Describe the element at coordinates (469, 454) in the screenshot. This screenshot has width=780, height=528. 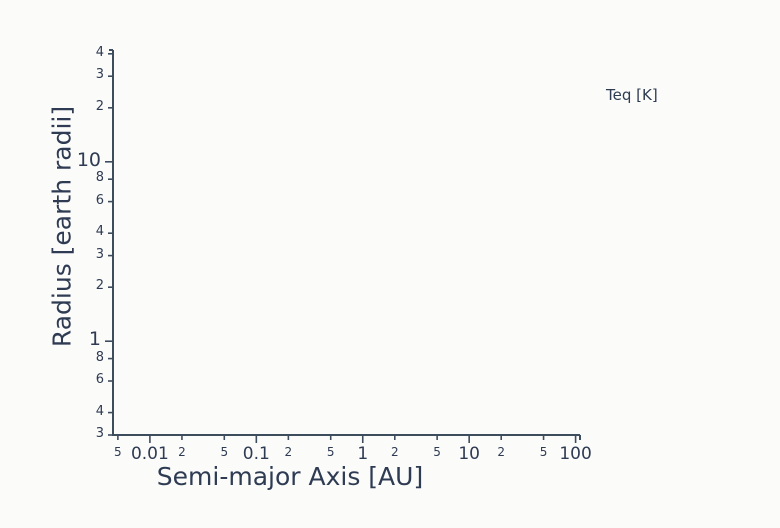
I see `x-tick-label: 10` at that location.